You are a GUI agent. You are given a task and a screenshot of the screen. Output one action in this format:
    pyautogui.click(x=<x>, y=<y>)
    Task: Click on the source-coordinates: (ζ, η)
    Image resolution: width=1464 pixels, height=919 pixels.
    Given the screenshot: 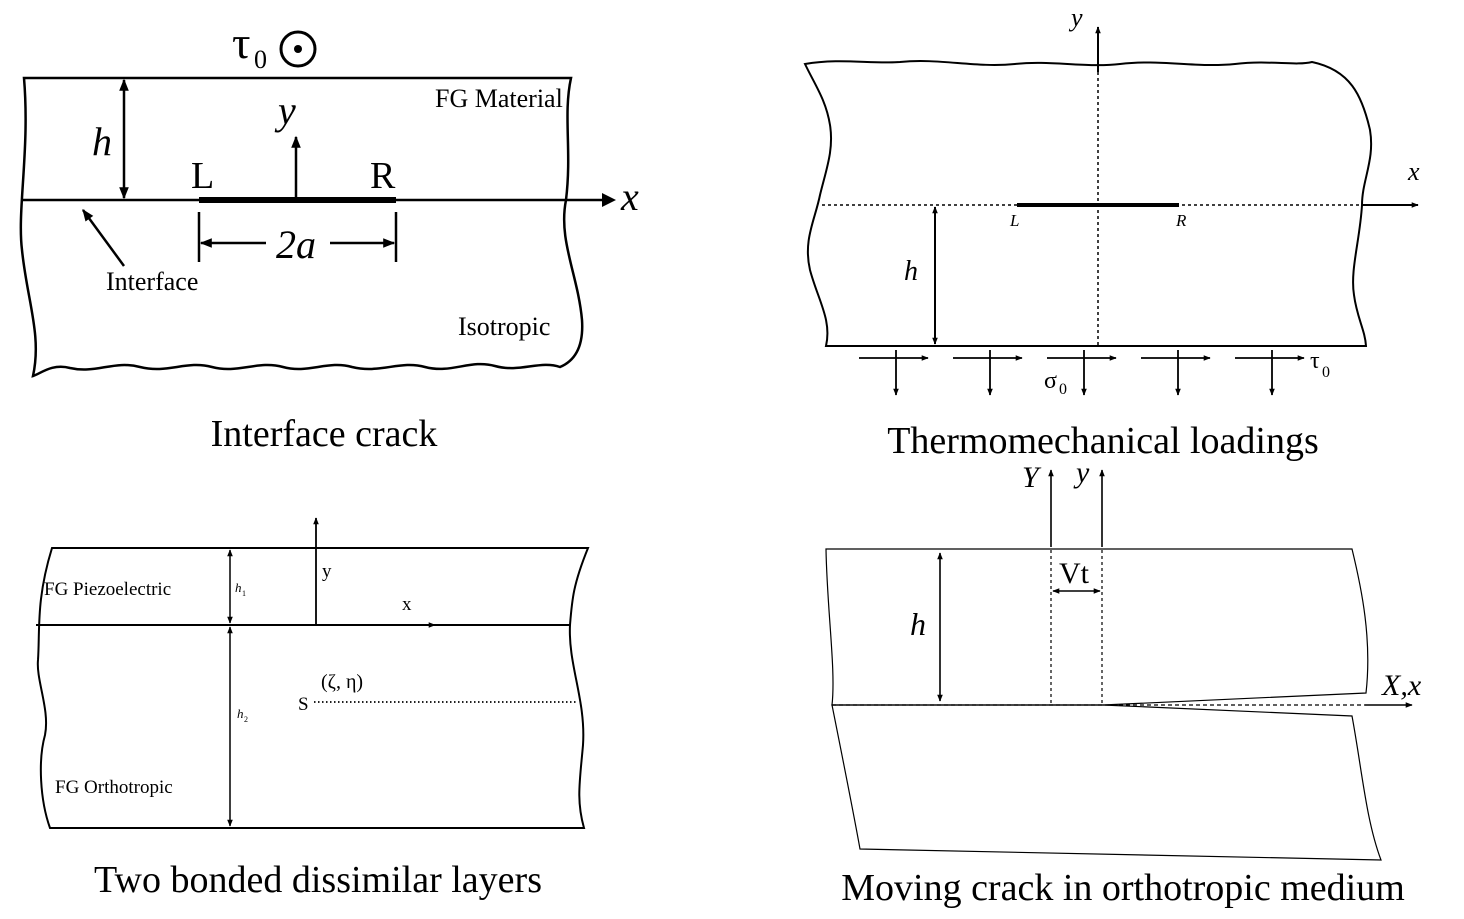 What is the action you would take?
    pyautogui.click(x=342, y=682)
    